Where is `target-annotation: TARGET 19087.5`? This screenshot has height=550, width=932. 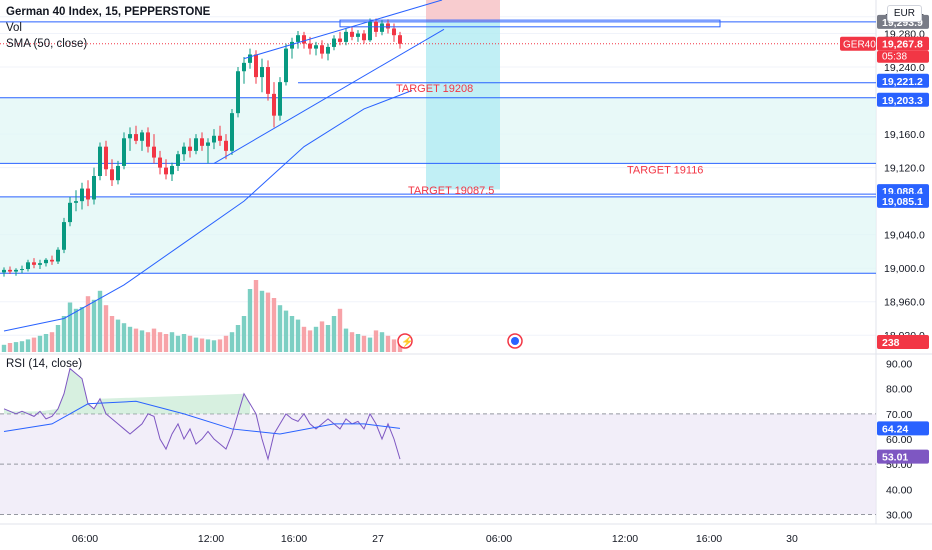 target-annotation: TARGET 19087.5 is located at coordinates (451, 191).